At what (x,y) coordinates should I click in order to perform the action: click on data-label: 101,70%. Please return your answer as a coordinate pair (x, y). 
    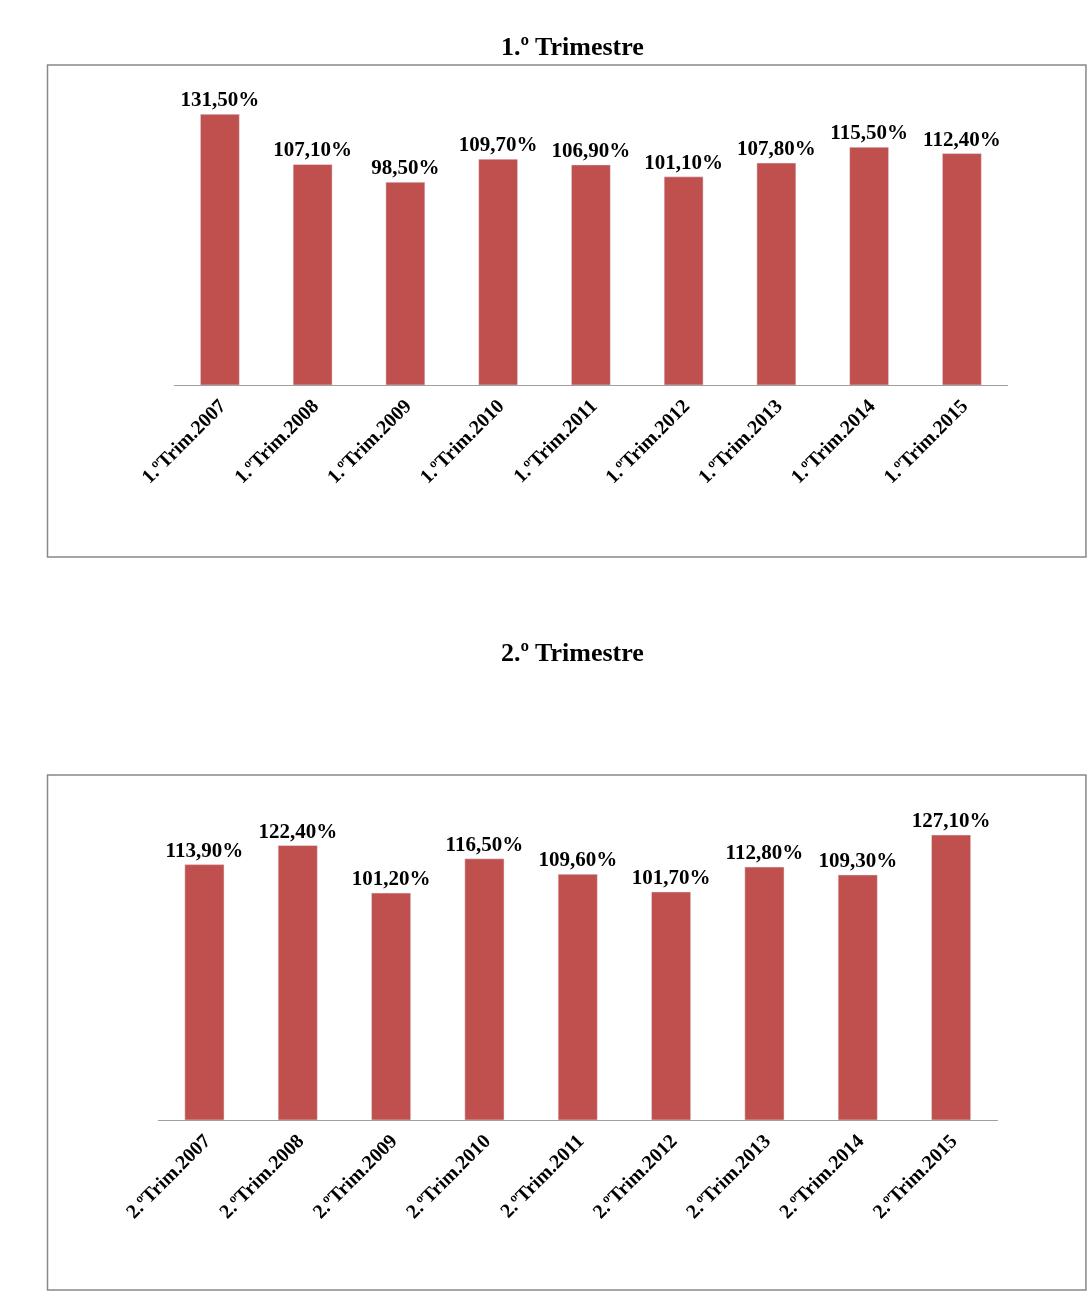
    Looking at the image, I should click on (671, 876).